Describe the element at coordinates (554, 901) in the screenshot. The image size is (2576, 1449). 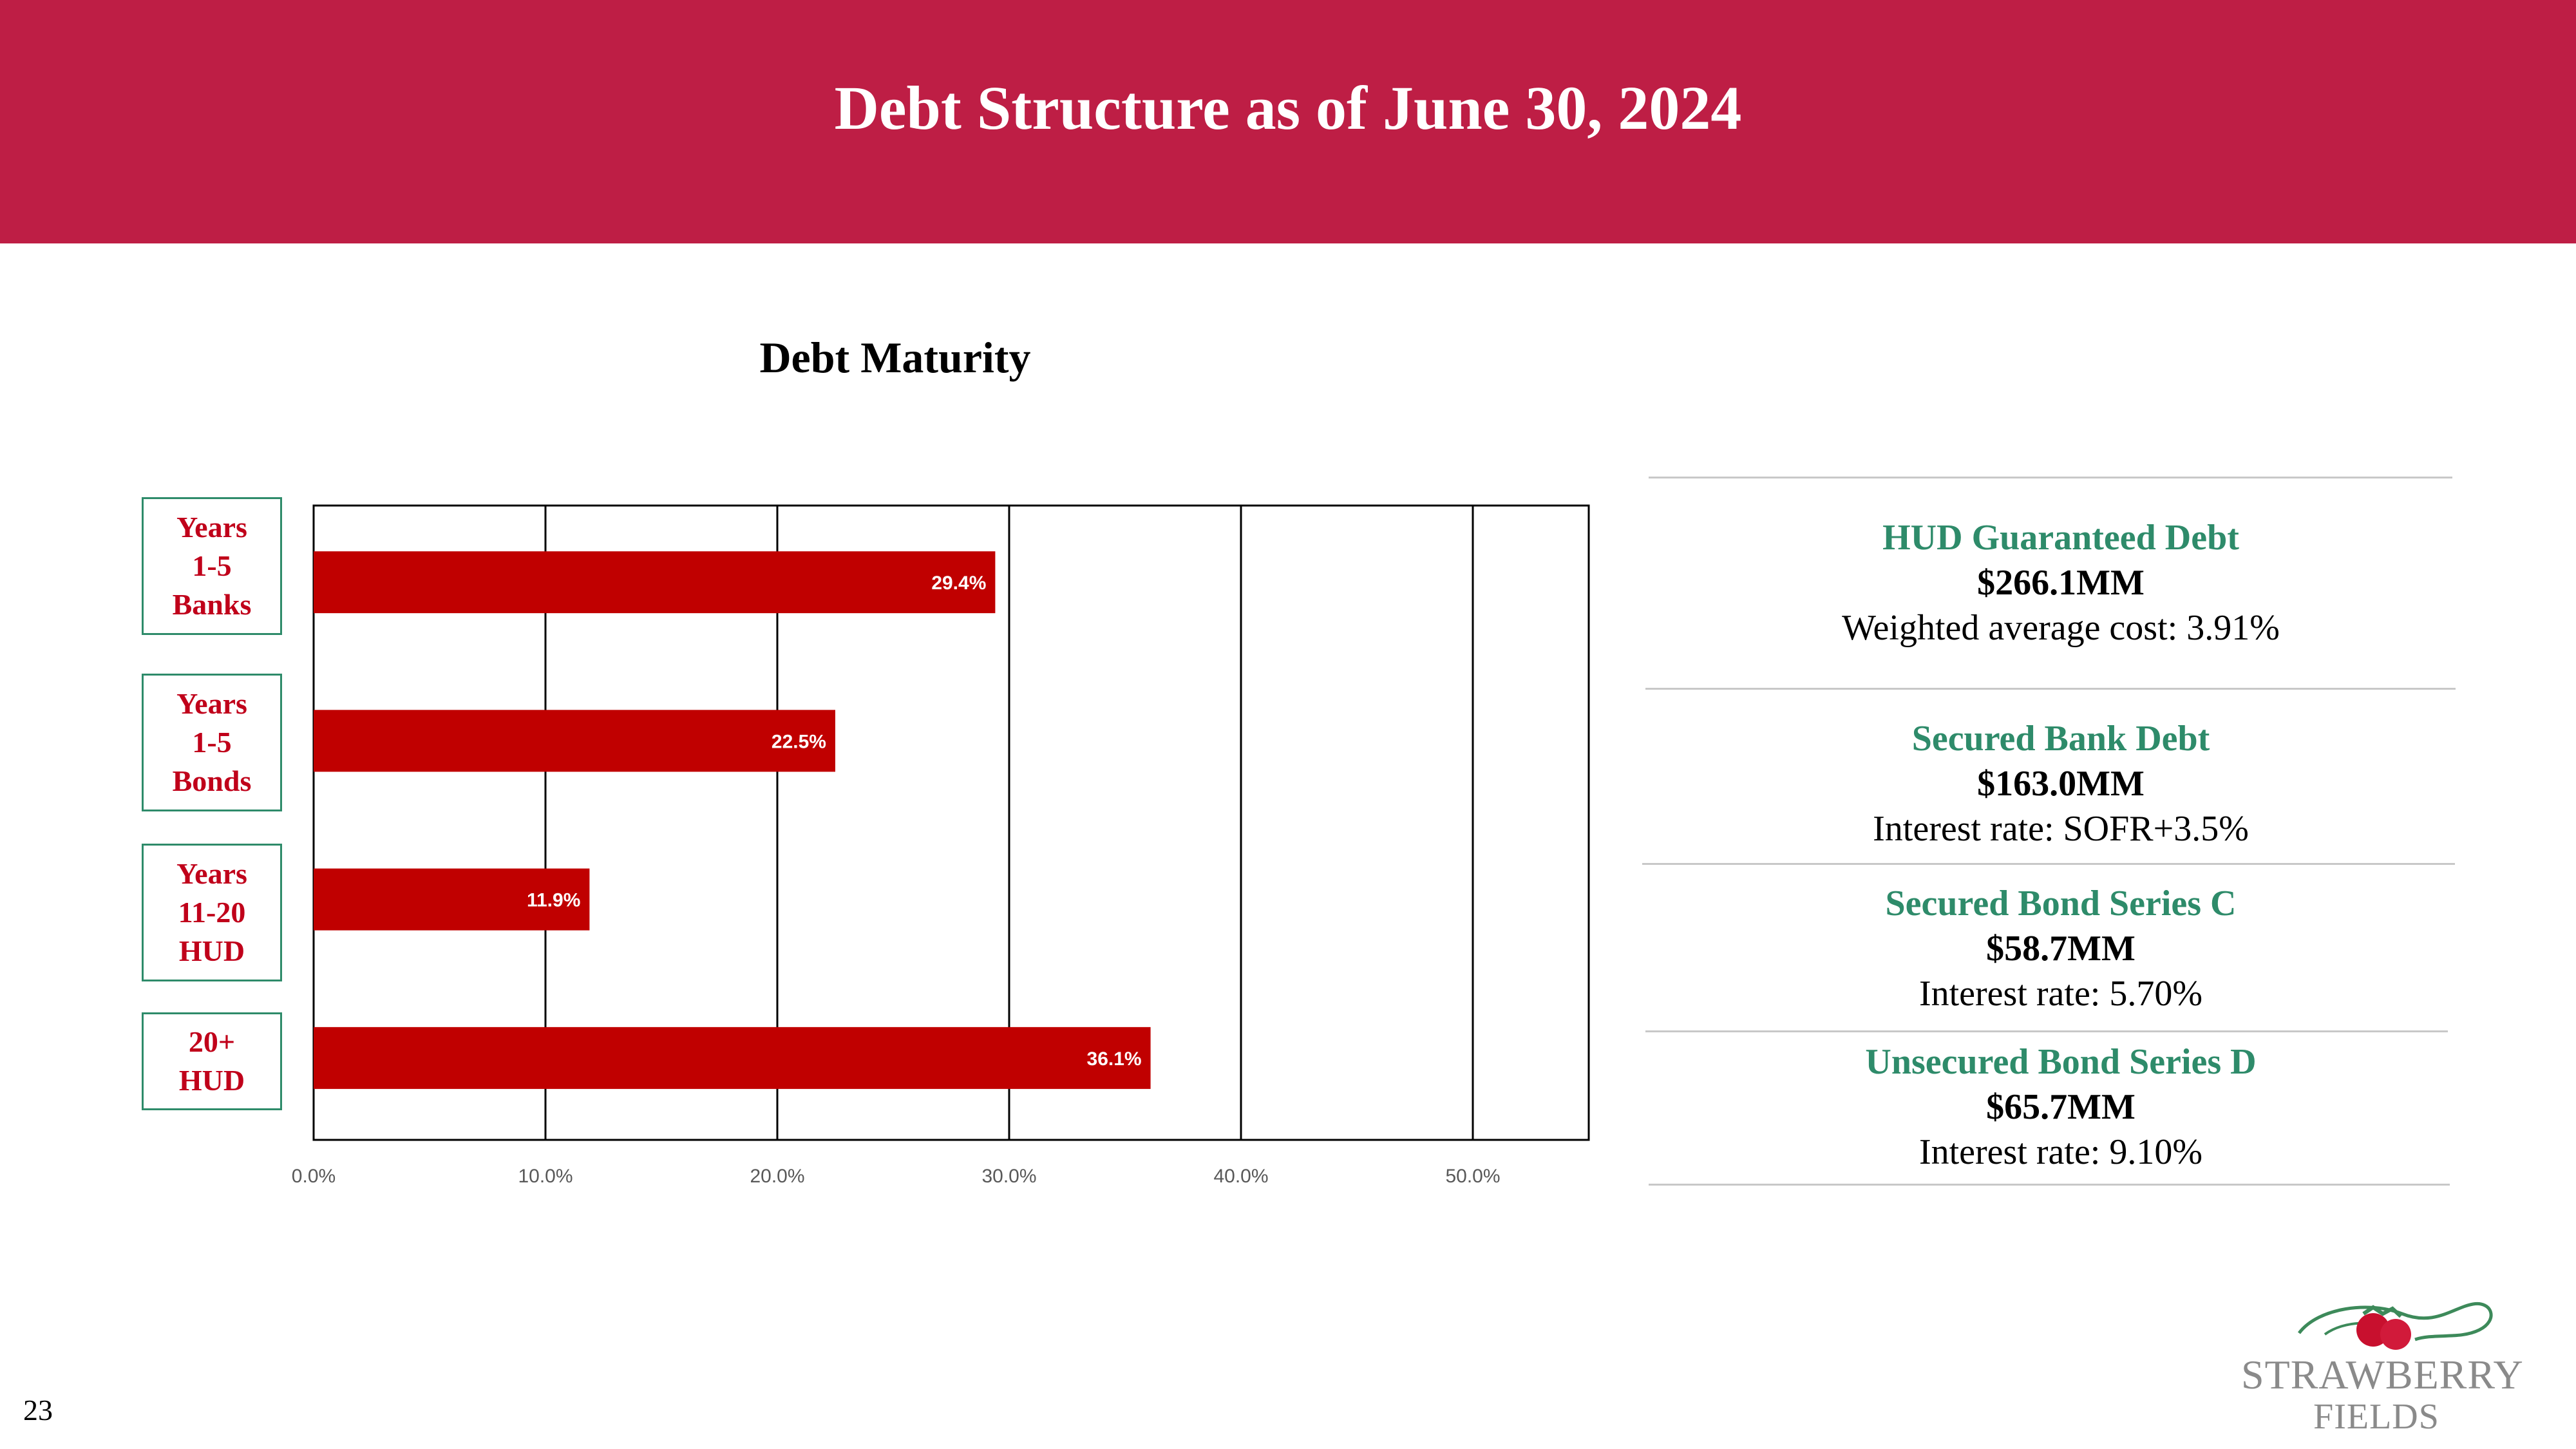
I see `bar-data-label: 11.9%` at that location.